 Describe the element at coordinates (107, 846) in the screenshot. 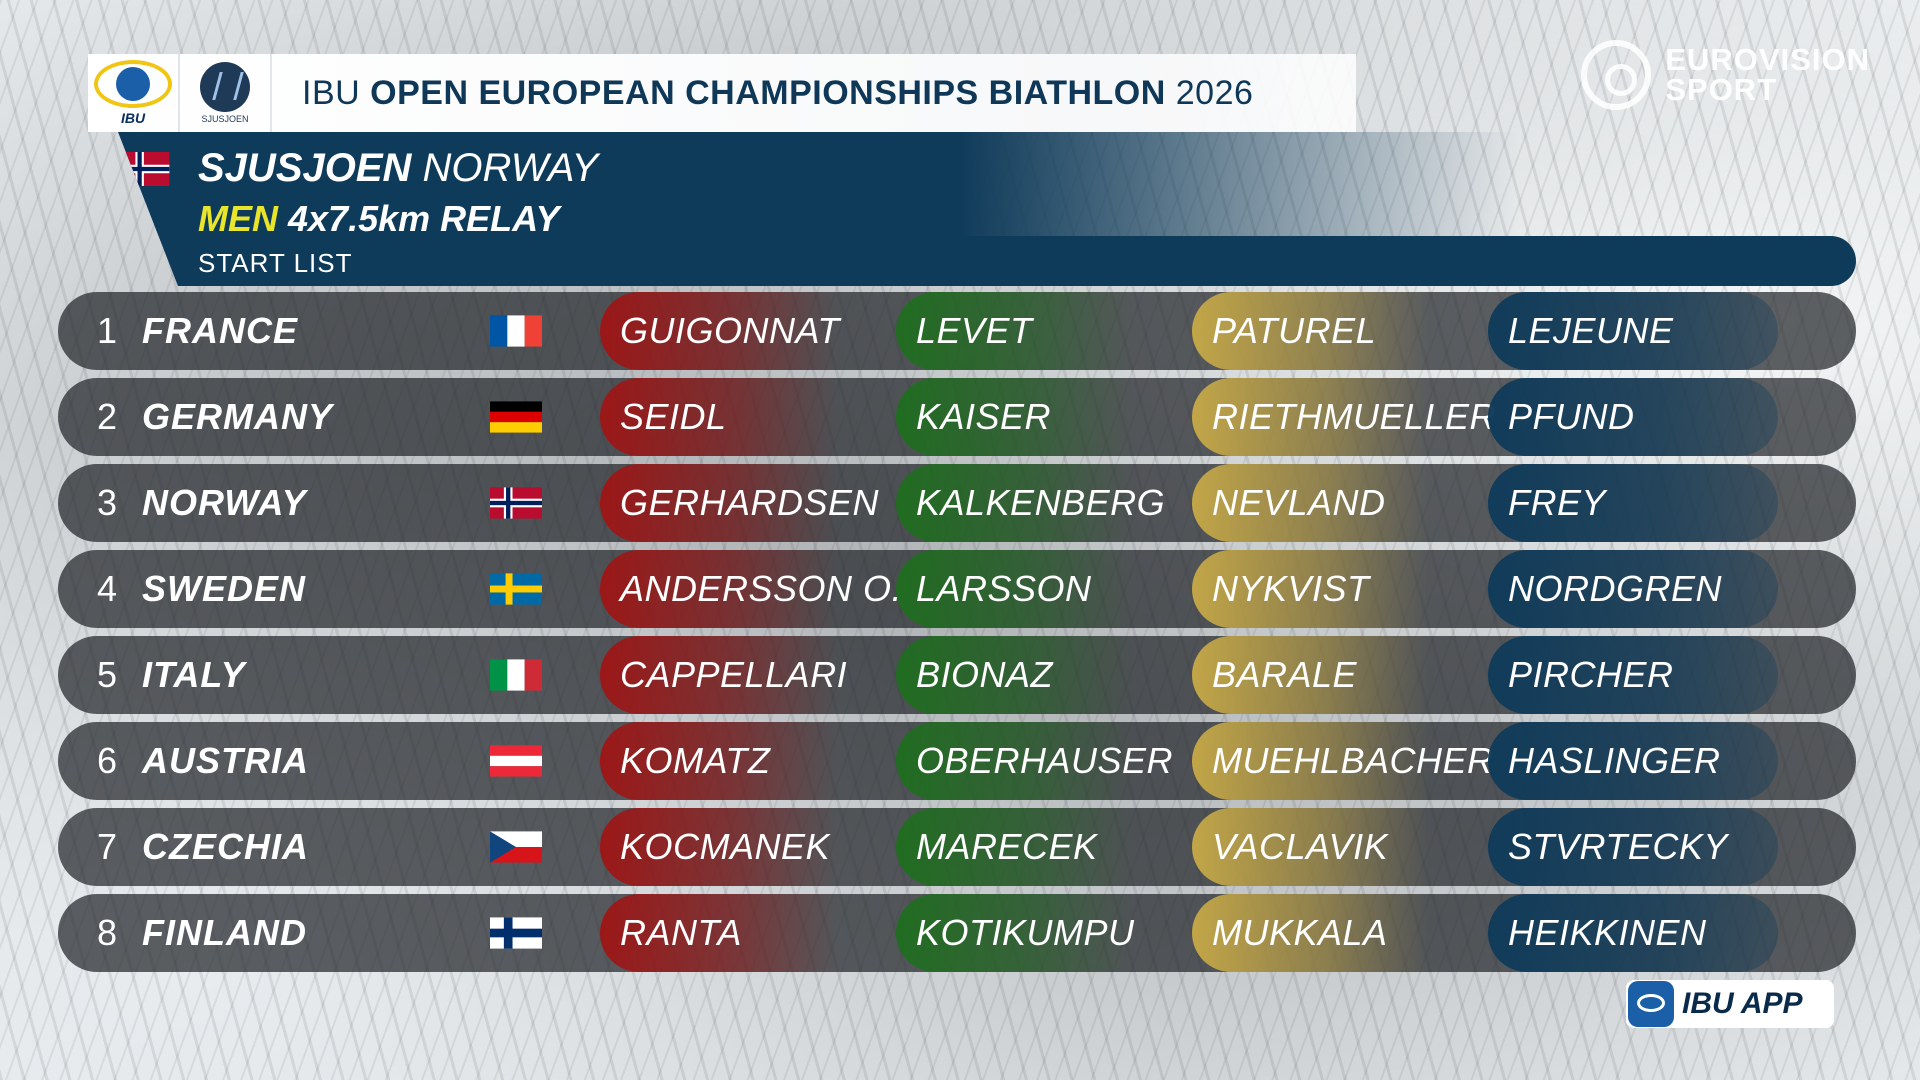

I see `team-position: 7` at that location.